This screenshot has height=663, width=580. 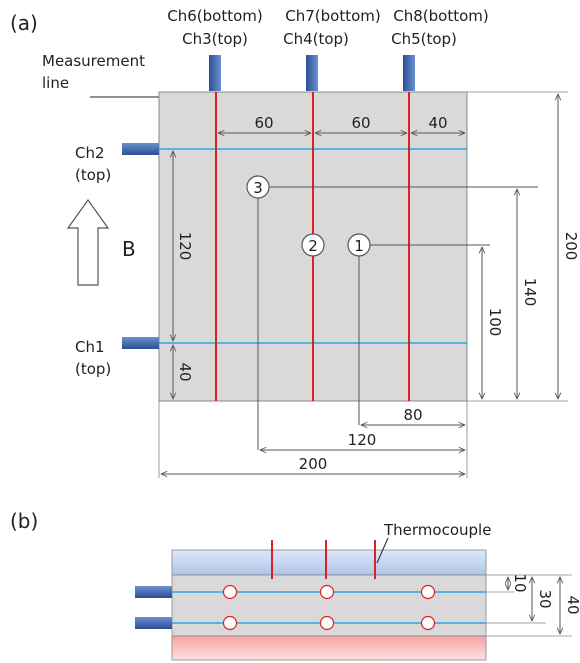 I want to click on dim-bottom-120: 120, so click(x=362, y=440).